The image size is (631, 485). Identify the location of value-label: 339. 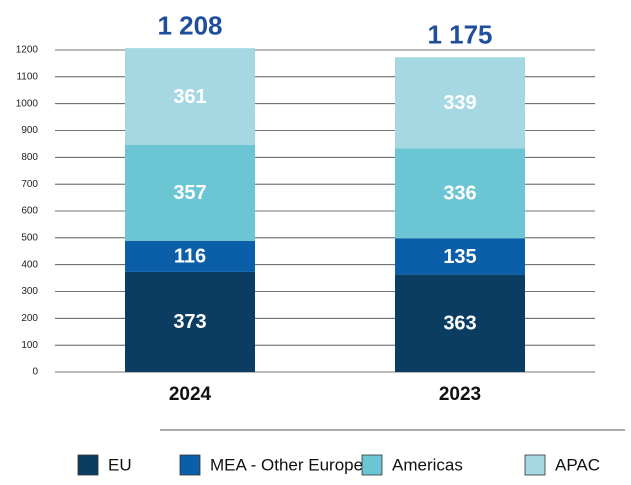
(459, 103).